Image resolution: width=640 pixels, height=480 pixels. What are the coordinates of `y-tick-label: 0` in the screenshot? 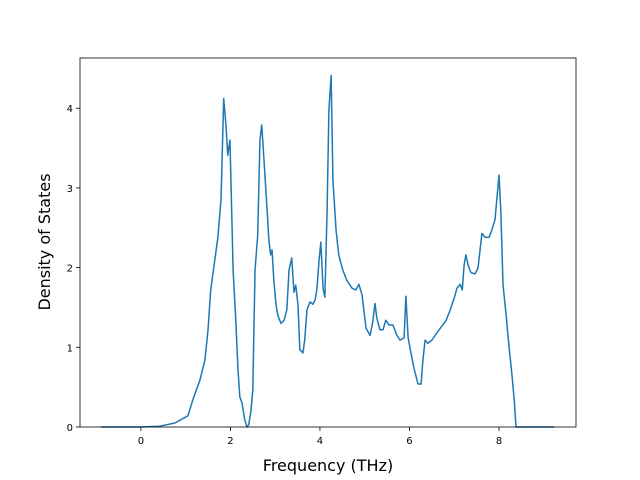 It's located at (70, 428).